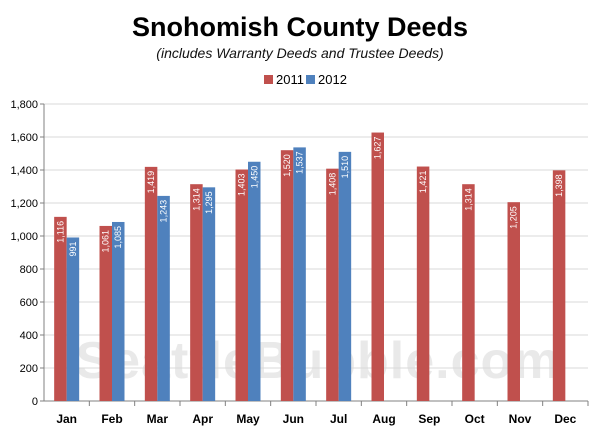 The width and height of the screenshot is (600, 436). What do you see at coordinates (423, 283) in the screenshot?
I see `bar-2011-sep` at bounding box center [423, 283].